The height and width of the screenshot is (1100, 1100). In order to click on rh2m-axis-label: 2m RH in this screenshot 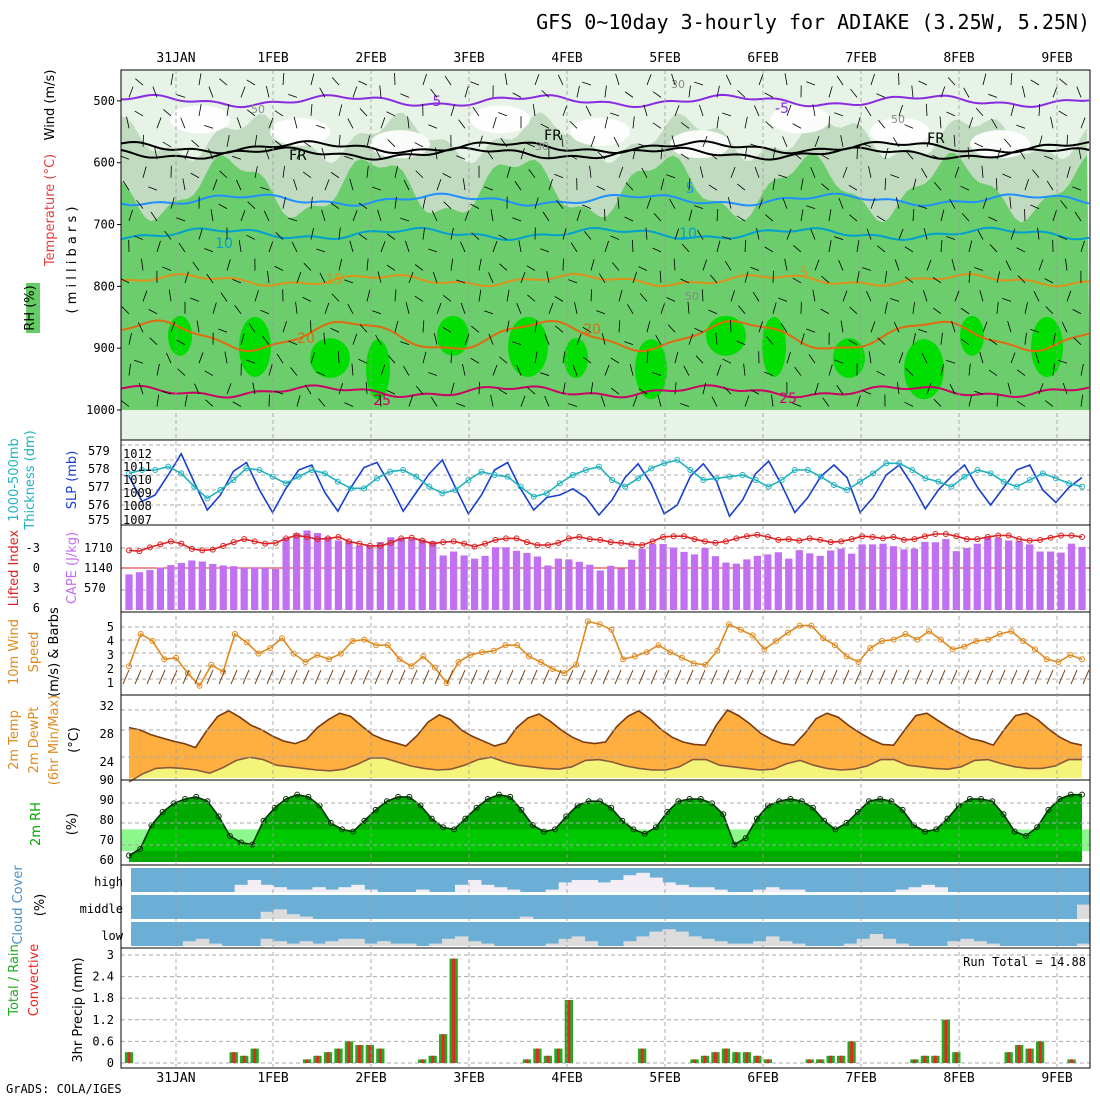, I will do `click(36, 824)`.